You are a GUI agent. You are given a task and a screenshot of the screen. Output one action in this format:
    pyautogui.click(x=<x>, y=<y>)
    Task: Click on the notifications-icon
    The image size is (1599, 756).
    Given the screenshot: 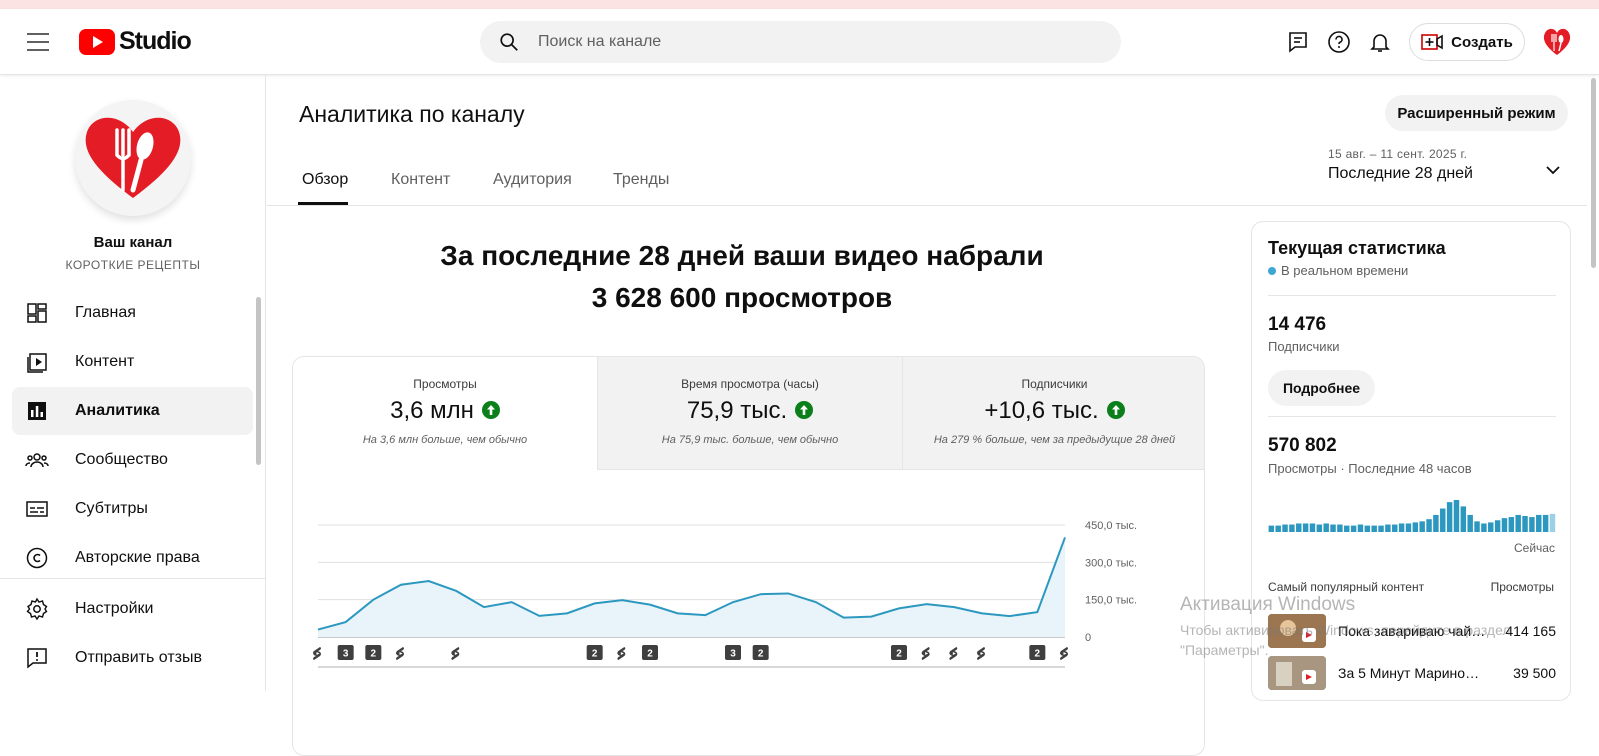 What is the action you would take?
    pyautogui.click(x=1380, y=42)
    